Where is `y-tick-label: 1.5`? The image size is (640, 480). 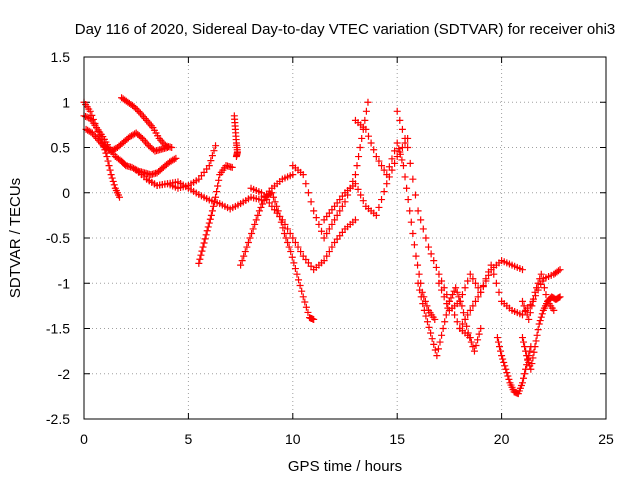
y-tick-label: 1.5 is located at coordinates (61, 57).